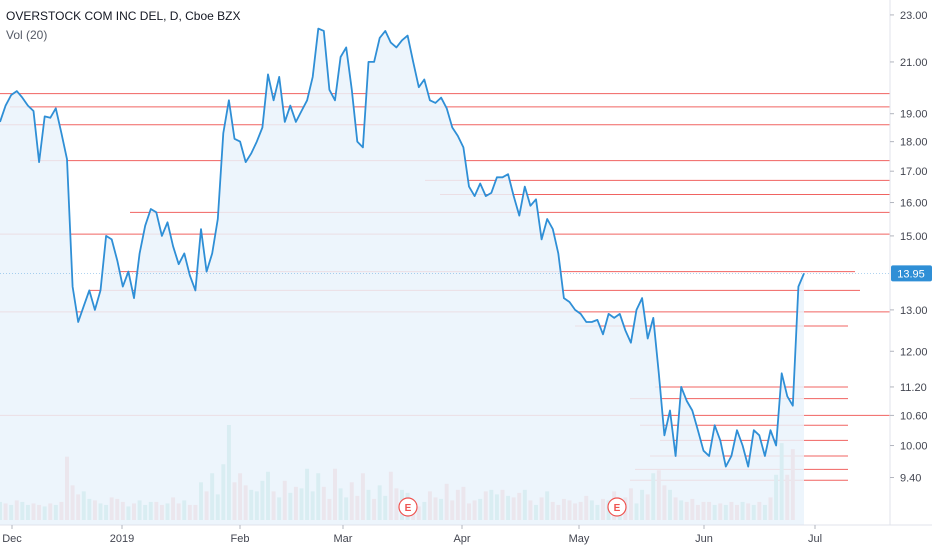 This screenshot has width=932, height=550. I want to click on y-tick-label: 9.40, so click(910, 479).